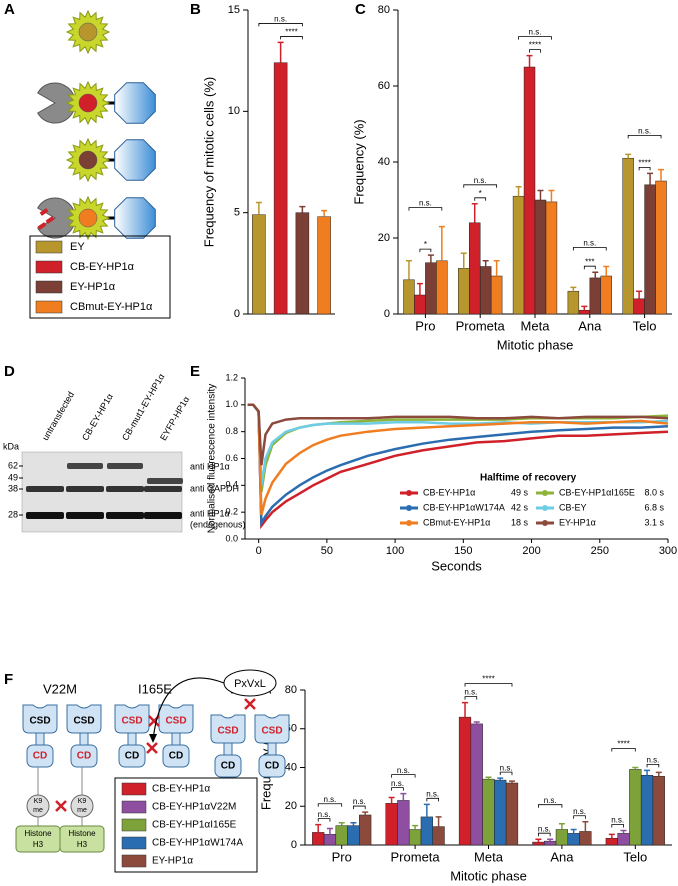  I want to click on band-label: (endogenous), so click(218, 524).